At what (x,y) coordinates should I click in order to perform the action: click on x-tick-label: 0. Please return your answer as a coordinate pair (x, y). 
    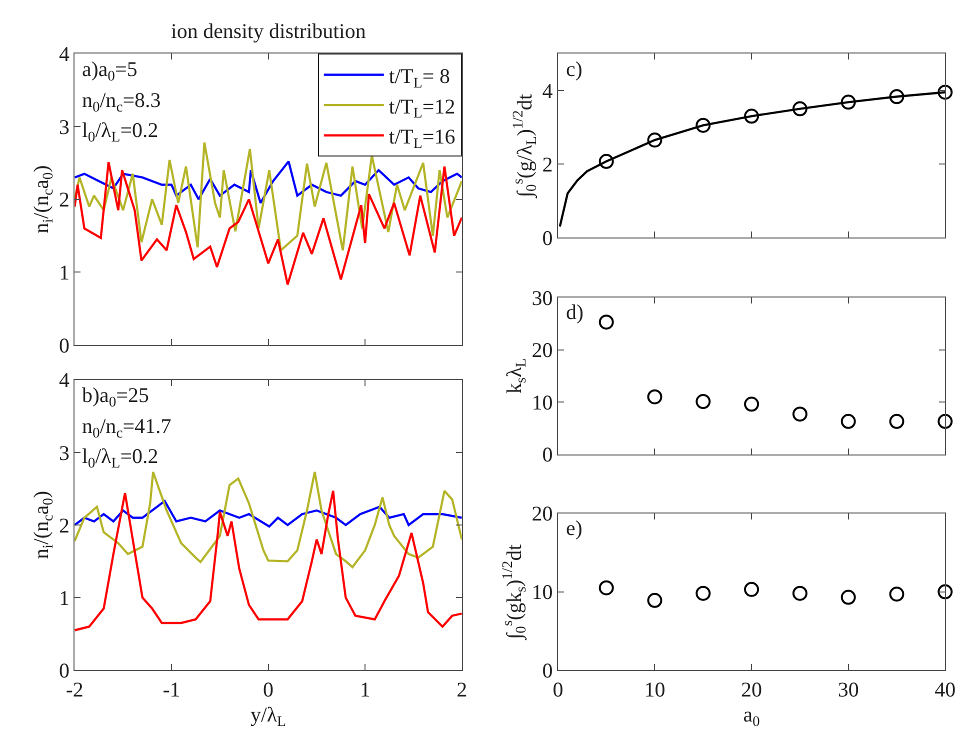
    Looking at the image, I should click on (268, 689).